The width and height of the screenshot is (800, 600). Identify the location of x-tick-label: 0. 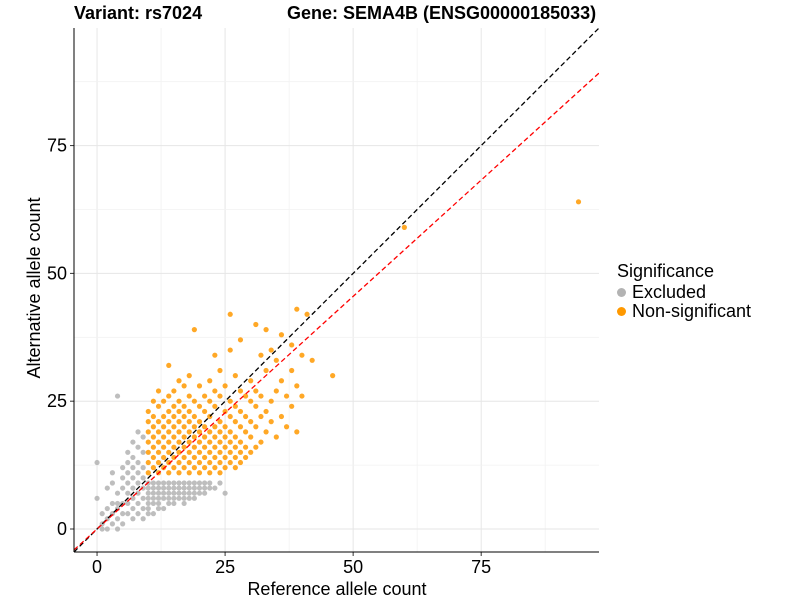
(97, 567).